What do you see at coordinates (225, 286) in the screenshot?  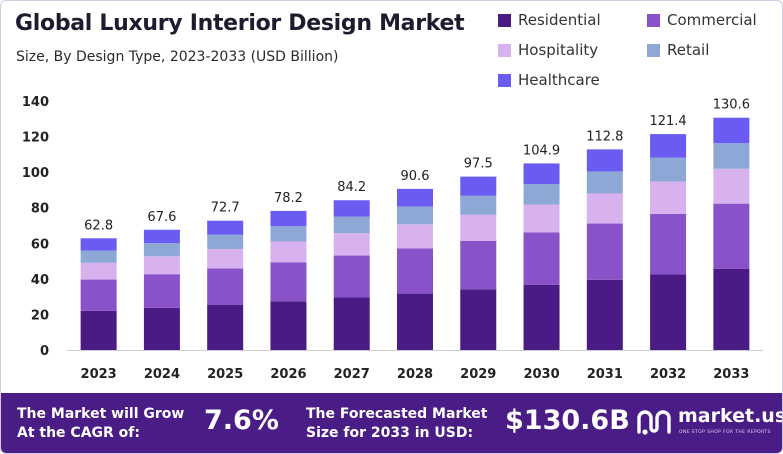 I see `bar-commercial-2025` at bounding box center [225, 286].